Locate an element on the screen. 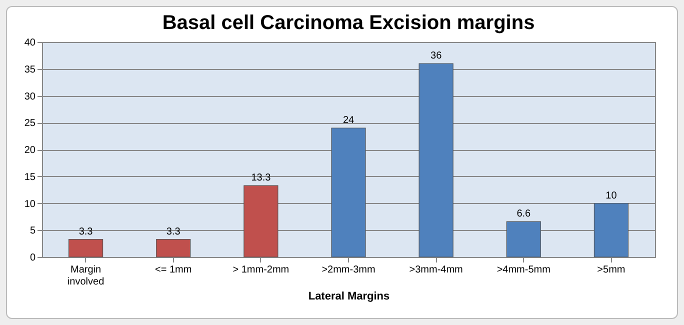 Image resolution: width=684 pixels, height=325 pixels. x-tick-label: >2mm-3mm is located at coordinates (349, 270).